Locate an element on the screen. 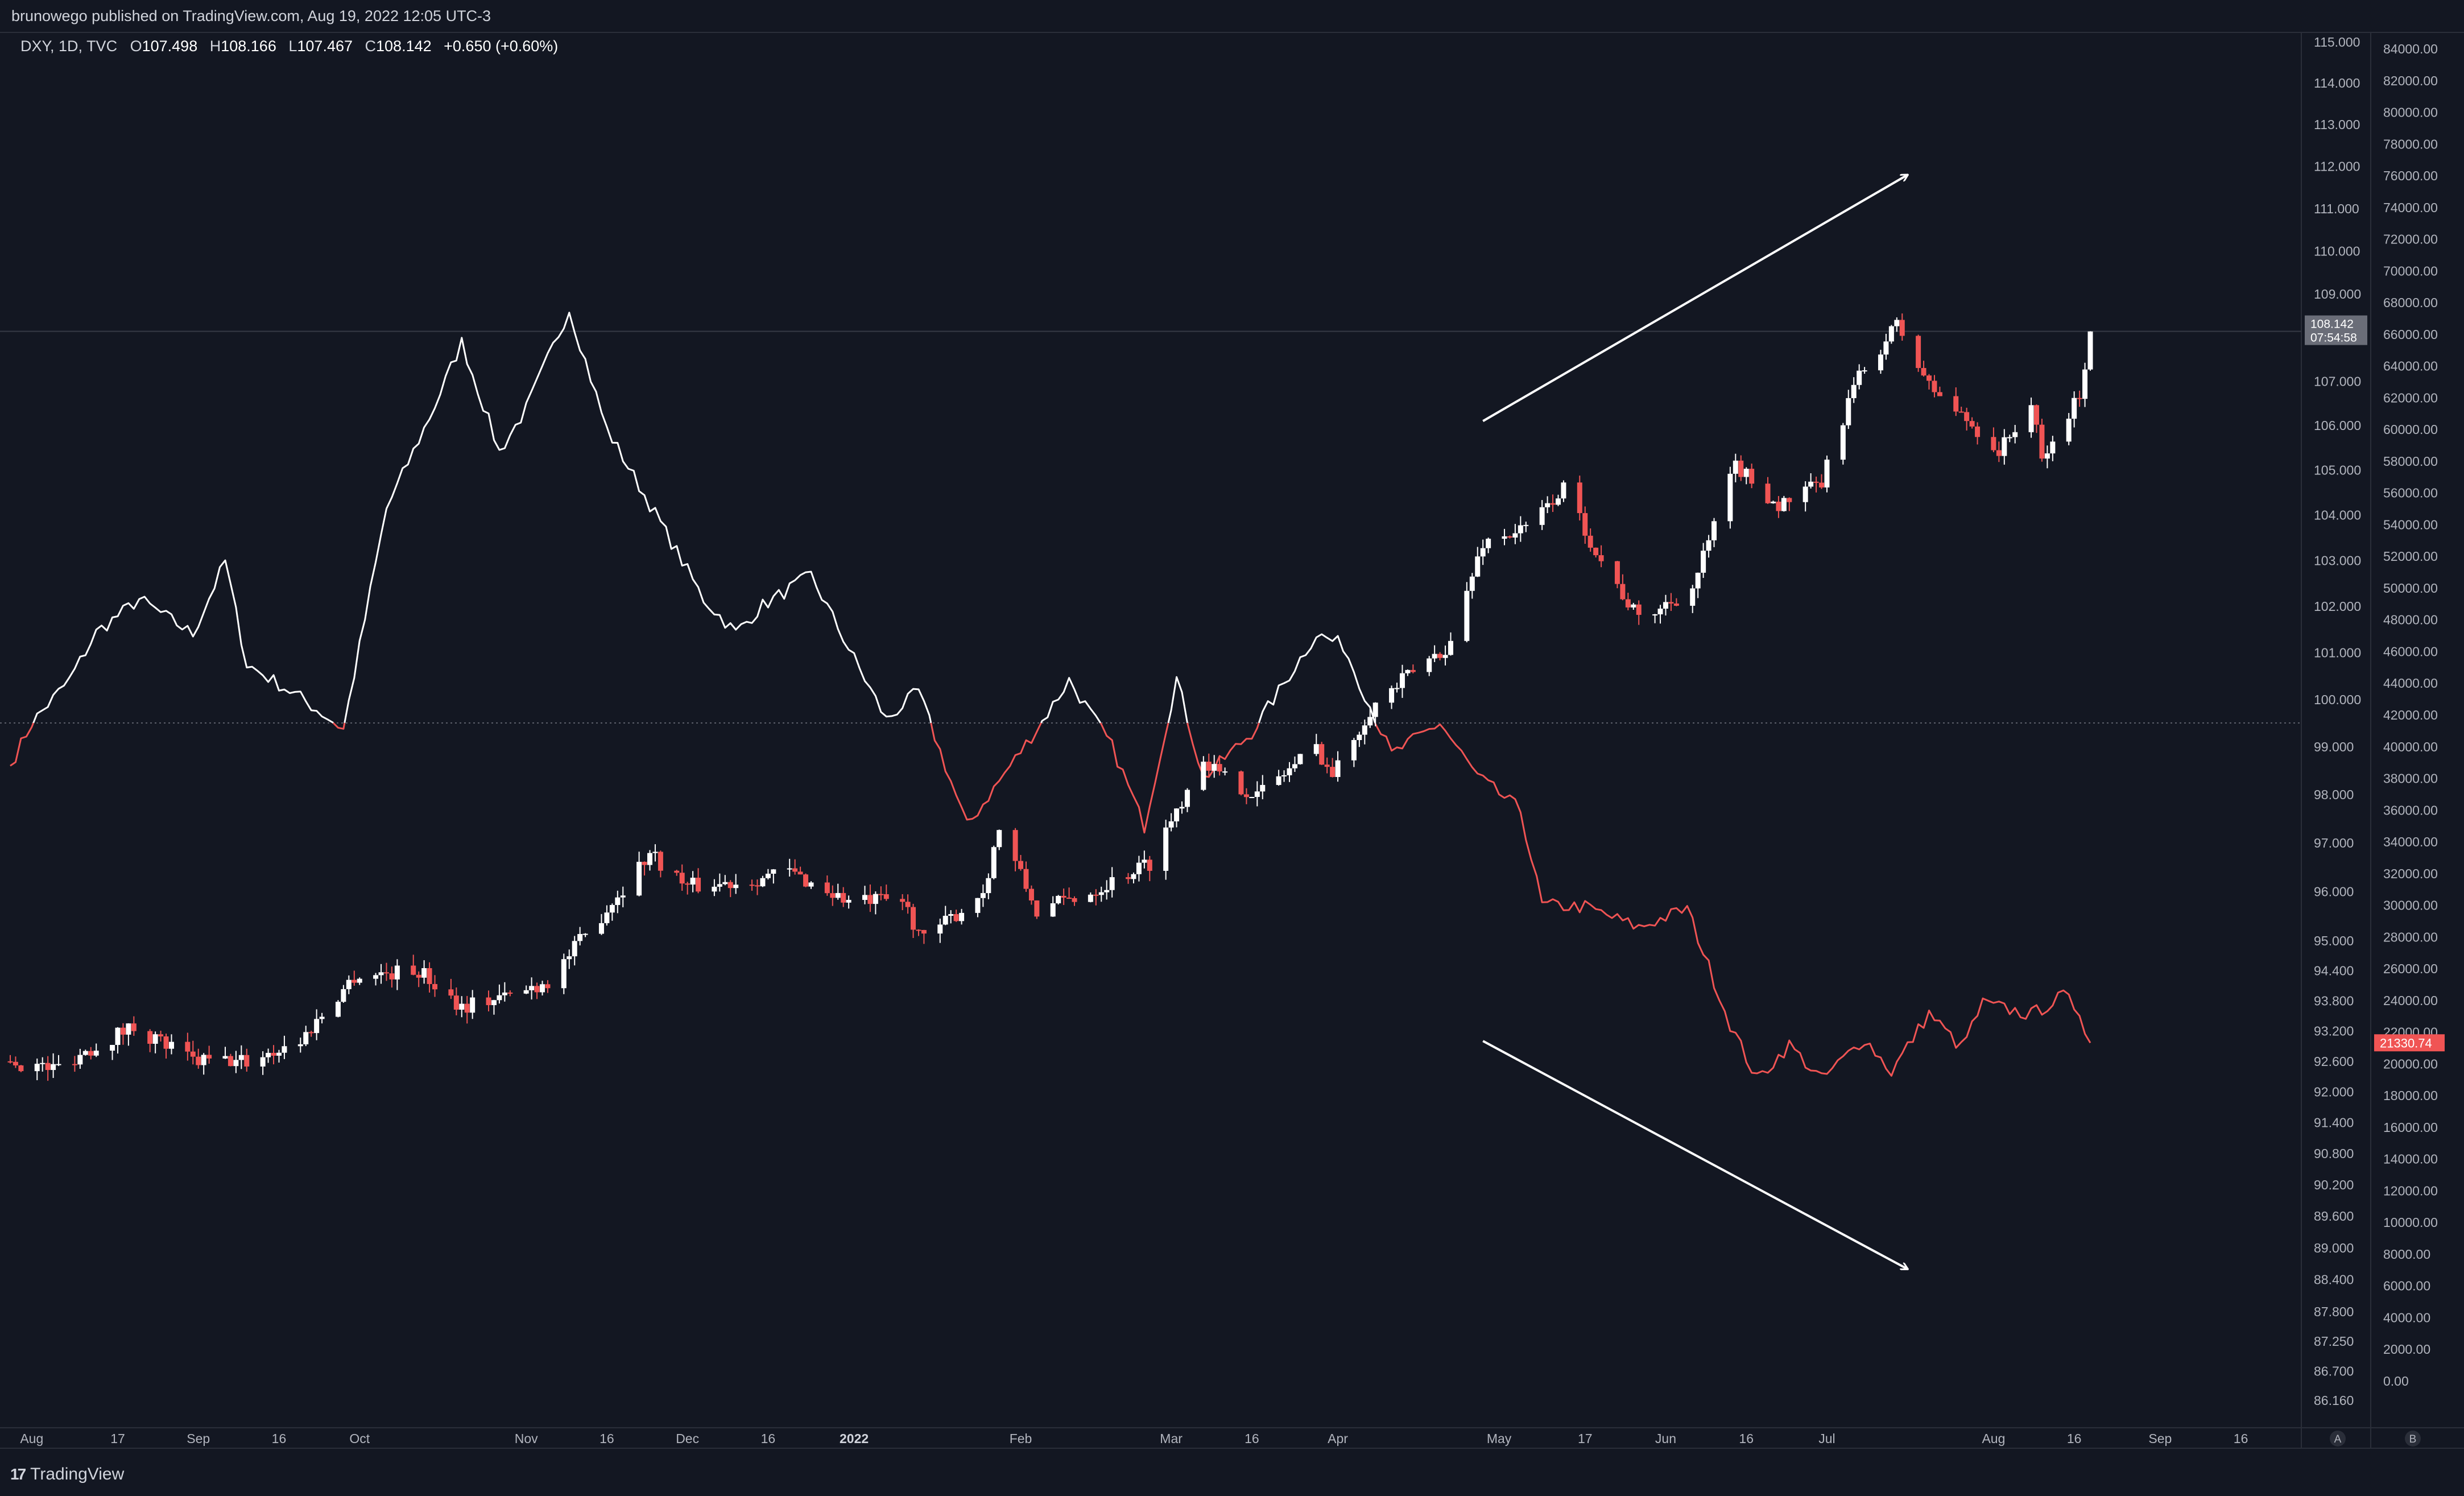  btc-axis-label: 44000.00 is located at coordinates (2411, 683).